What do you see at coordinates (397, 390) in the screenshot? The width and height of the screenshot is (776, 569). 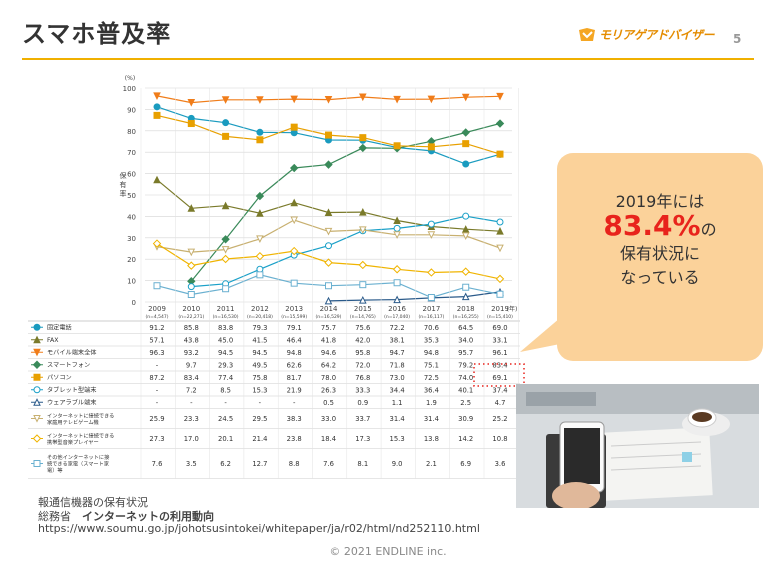 I see `table-cell-value: 34.4` at bounding box center [397, 390].